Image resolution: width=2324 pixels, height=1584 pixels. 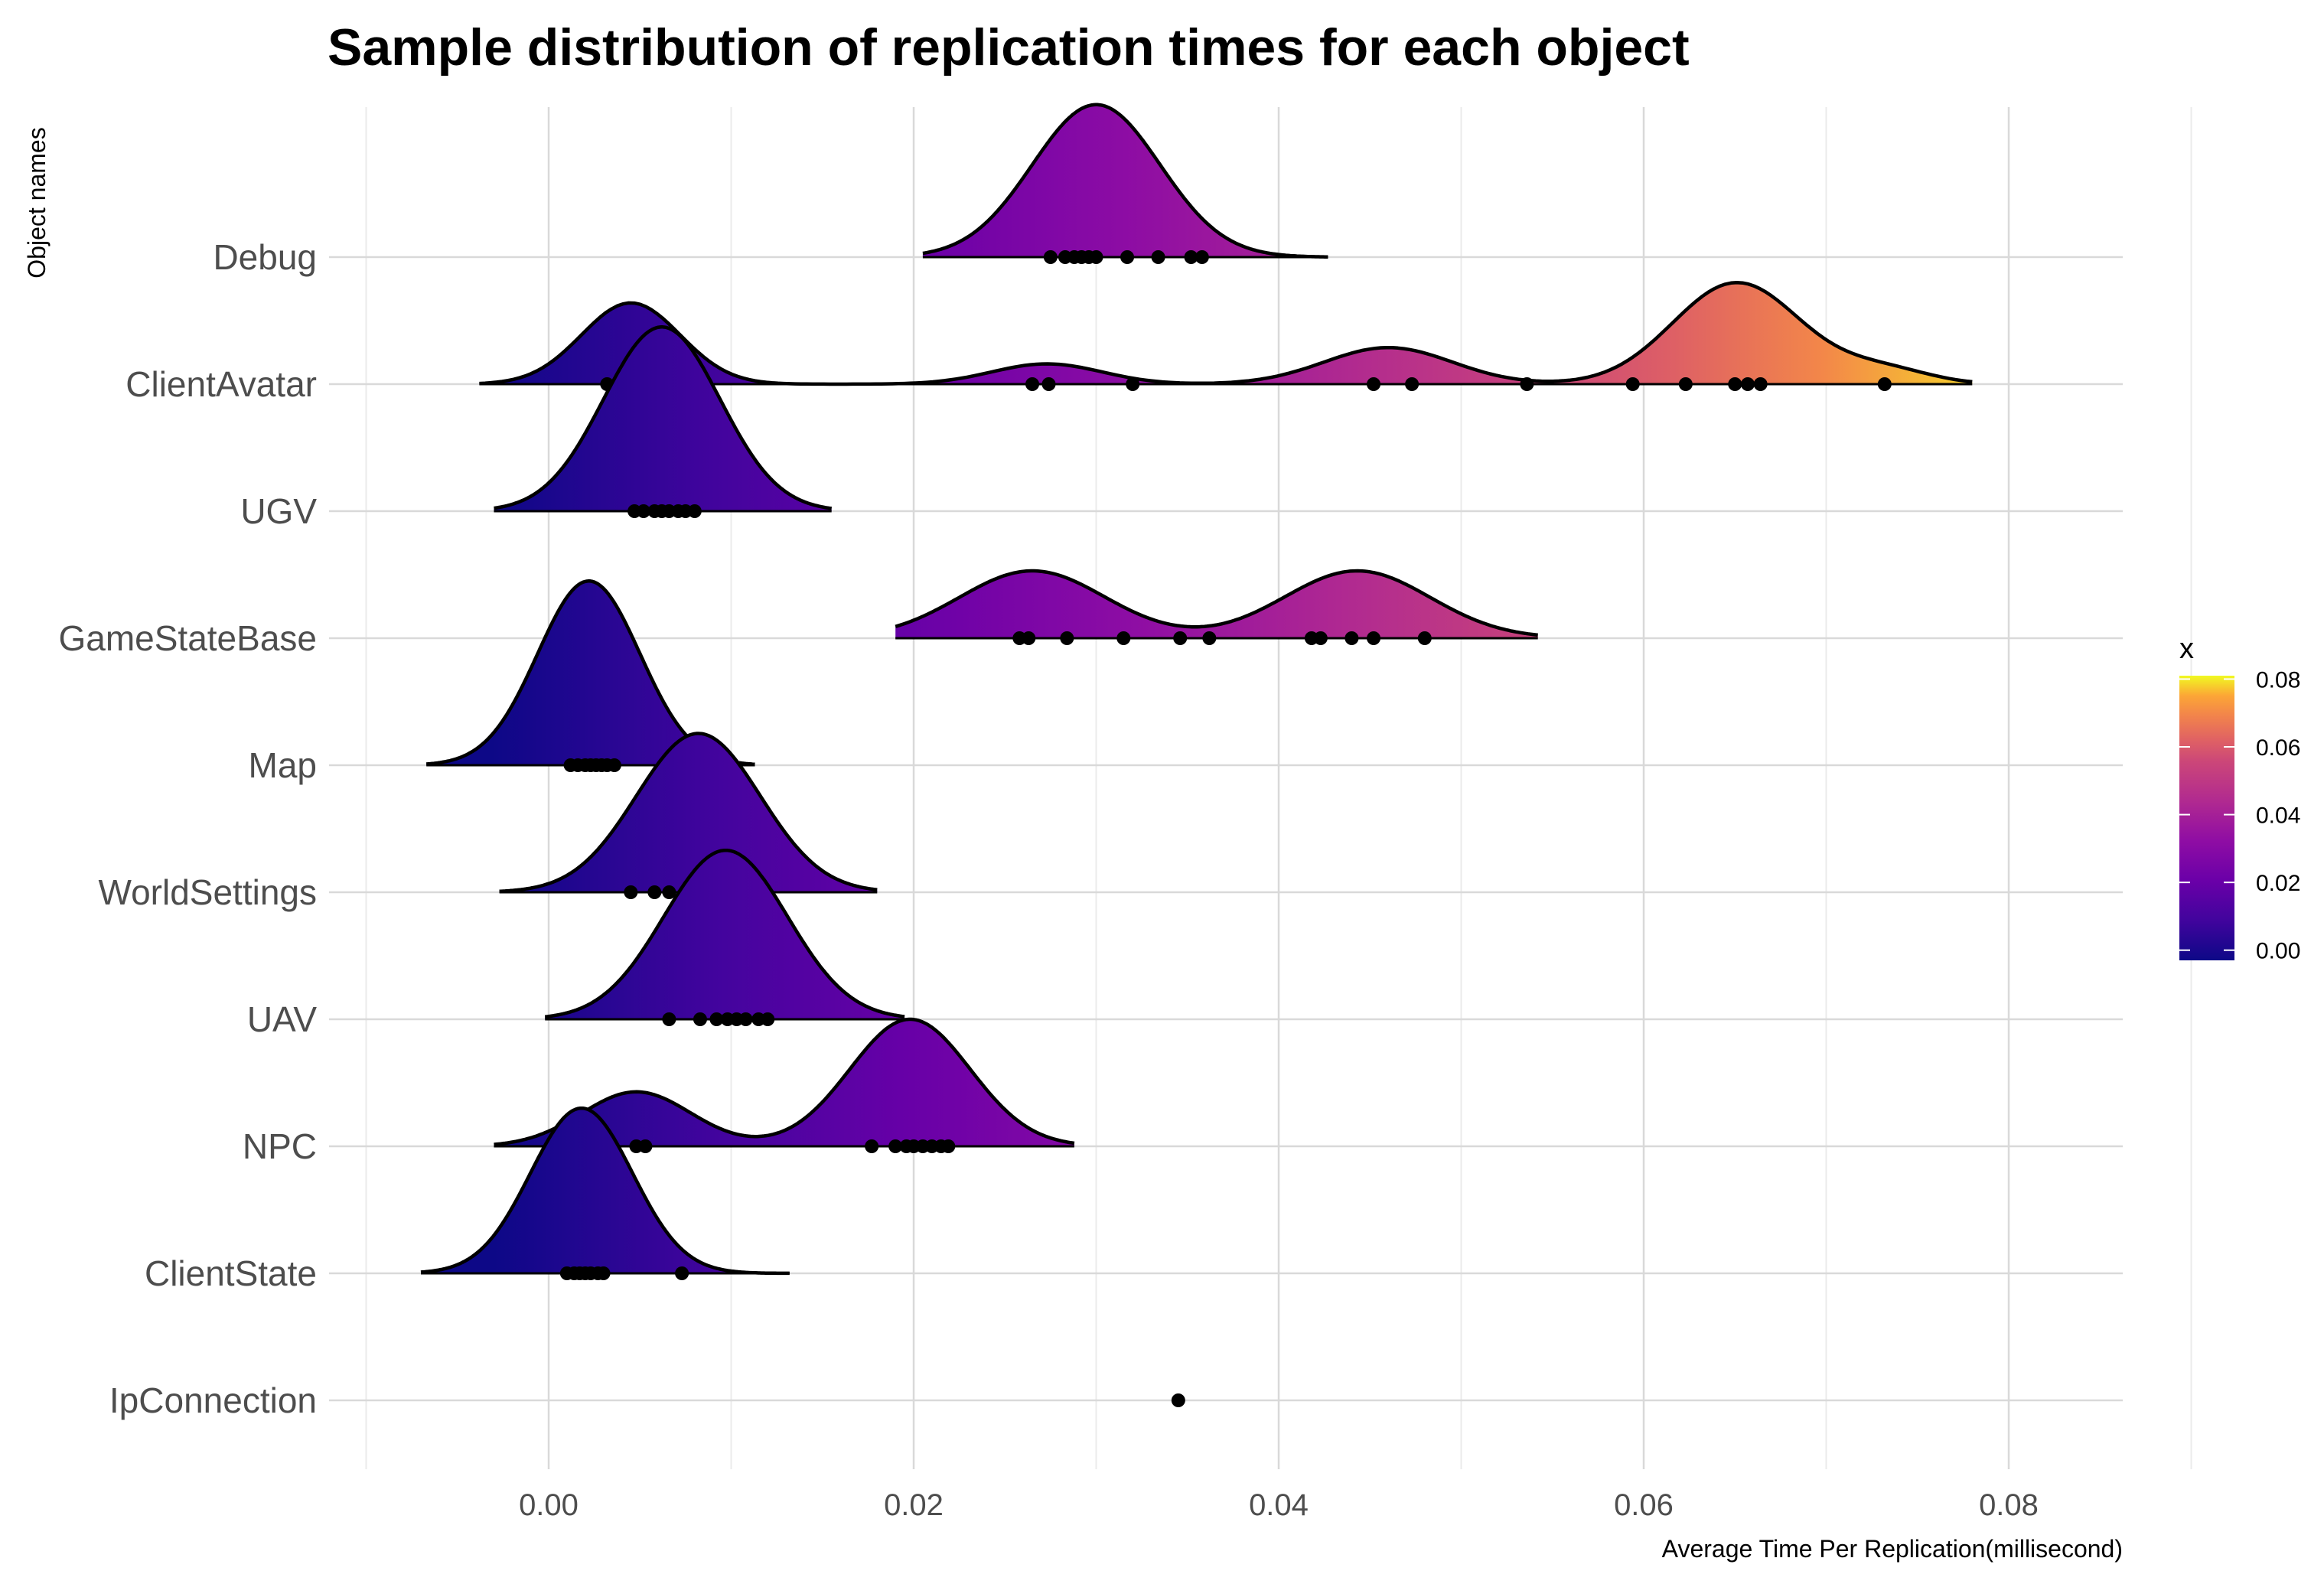 What do you see at coordinates (2009, 1505) in the screenshot?
I see `x-tick-label: 0.08` at bounding box center [2009, 1505].